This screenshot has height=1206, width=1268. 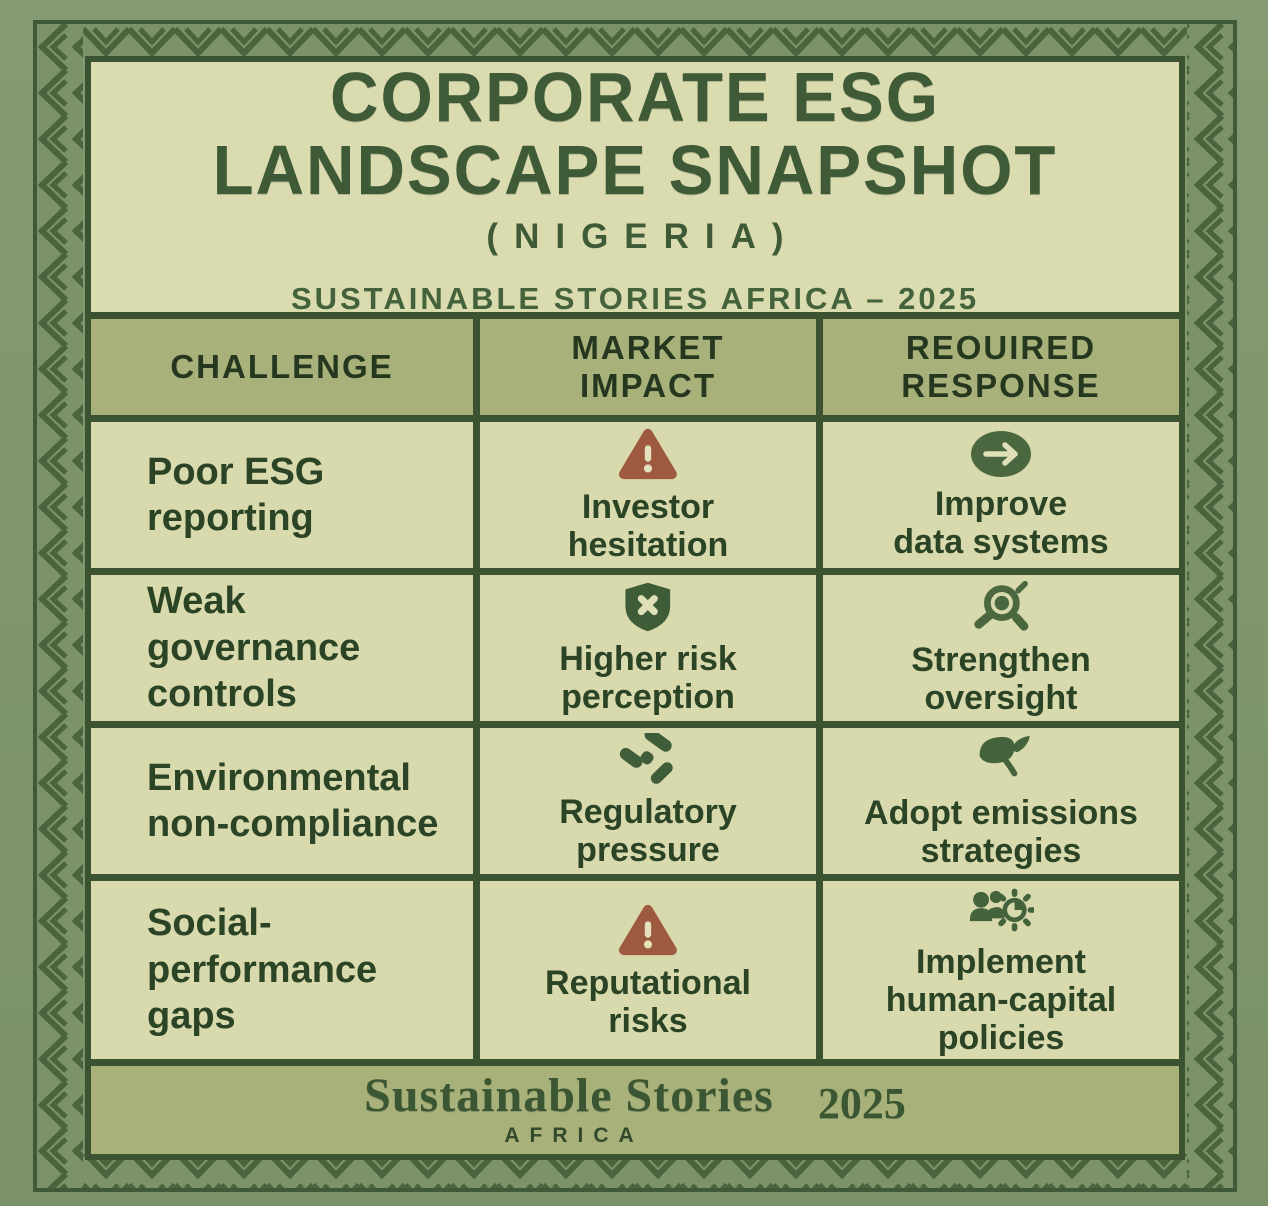 What do you see at coordinates (648, 607) in the screenshot?
I see `shield-x-icon` at bounding box center [648, 607].